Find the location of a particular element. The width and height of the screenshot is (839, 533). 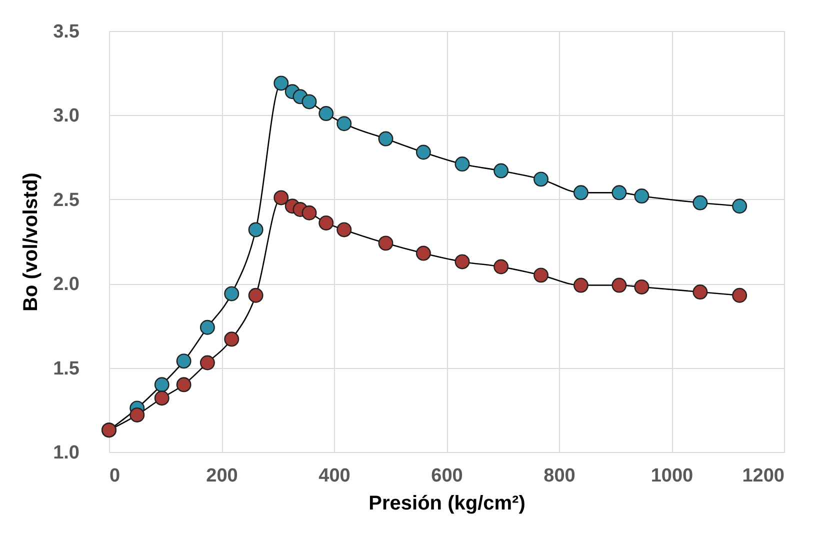

x-axis-title: Presión (kg/cm²) is located at coordinates (447, 503).